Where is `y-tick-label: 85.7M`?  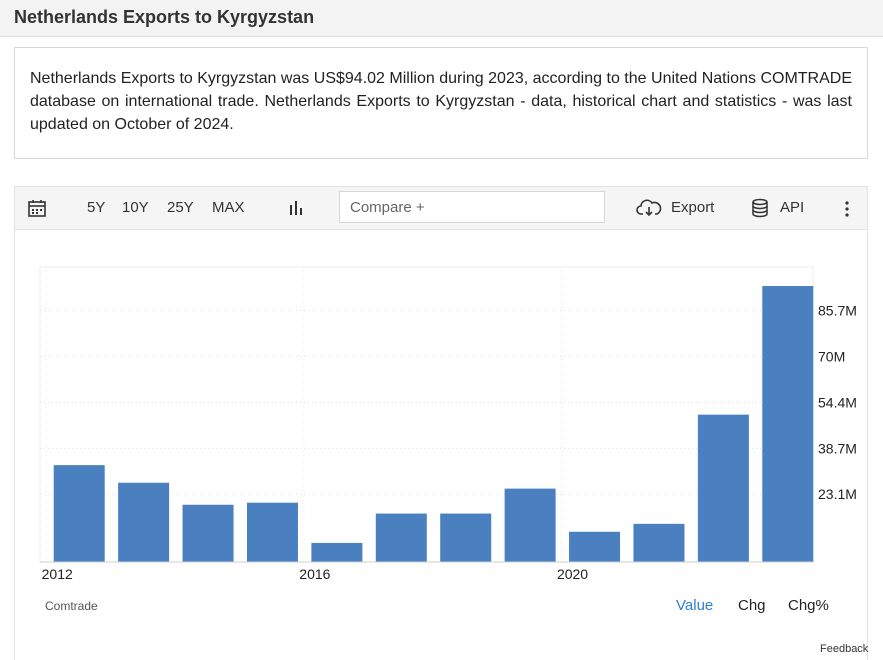 y-tick-label: 85.7M is located at coordinates (837, 310).